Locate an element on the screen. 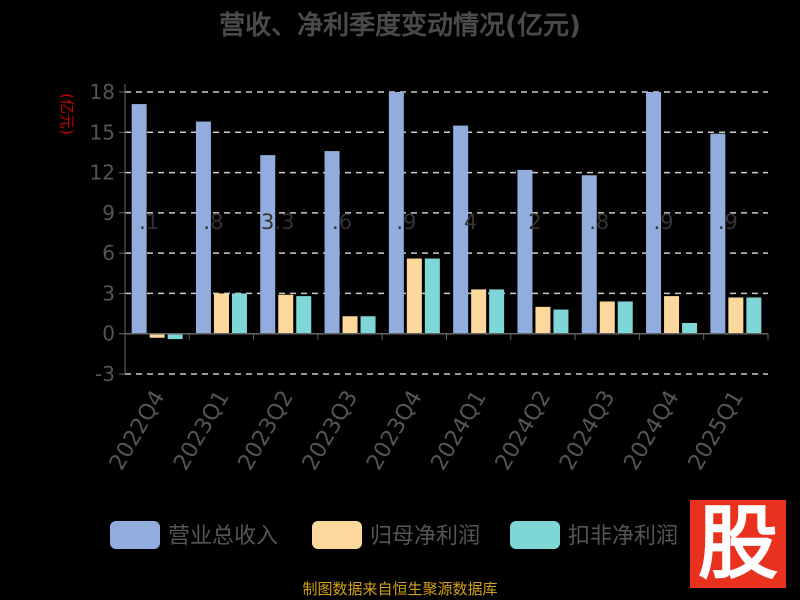  data-label: 3.3 is located at coordinates (277, 222).